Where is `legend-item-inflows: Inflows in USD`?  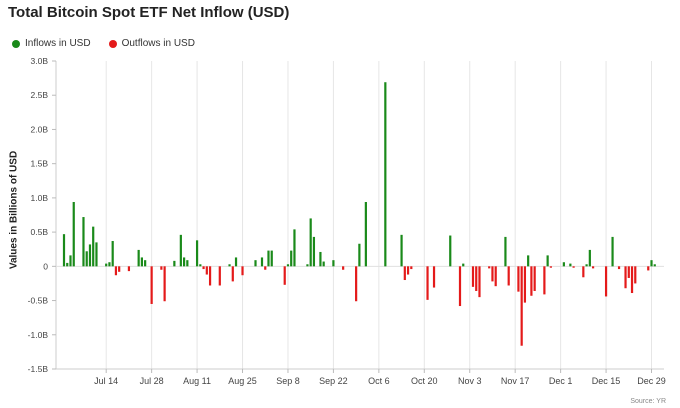 legend-item-inflows: Inflows in USD is located at coordinates (51, 43).